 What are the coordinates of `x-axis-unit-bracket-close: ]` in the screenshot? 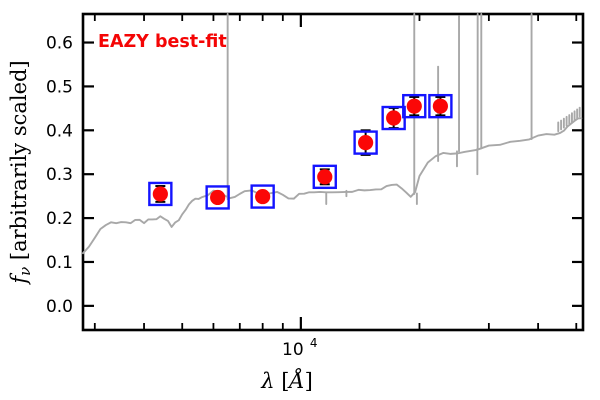 It's located at (309, 381).